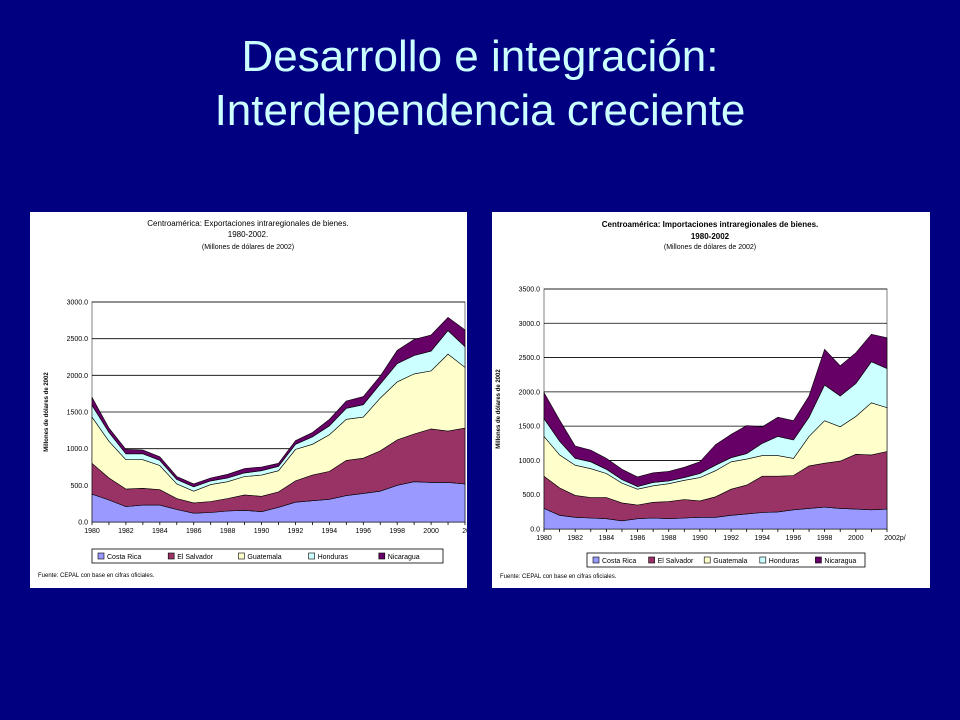 The image size is (960, 720). I want to click on y-tick-label: 3500.0, so click(530, 290).